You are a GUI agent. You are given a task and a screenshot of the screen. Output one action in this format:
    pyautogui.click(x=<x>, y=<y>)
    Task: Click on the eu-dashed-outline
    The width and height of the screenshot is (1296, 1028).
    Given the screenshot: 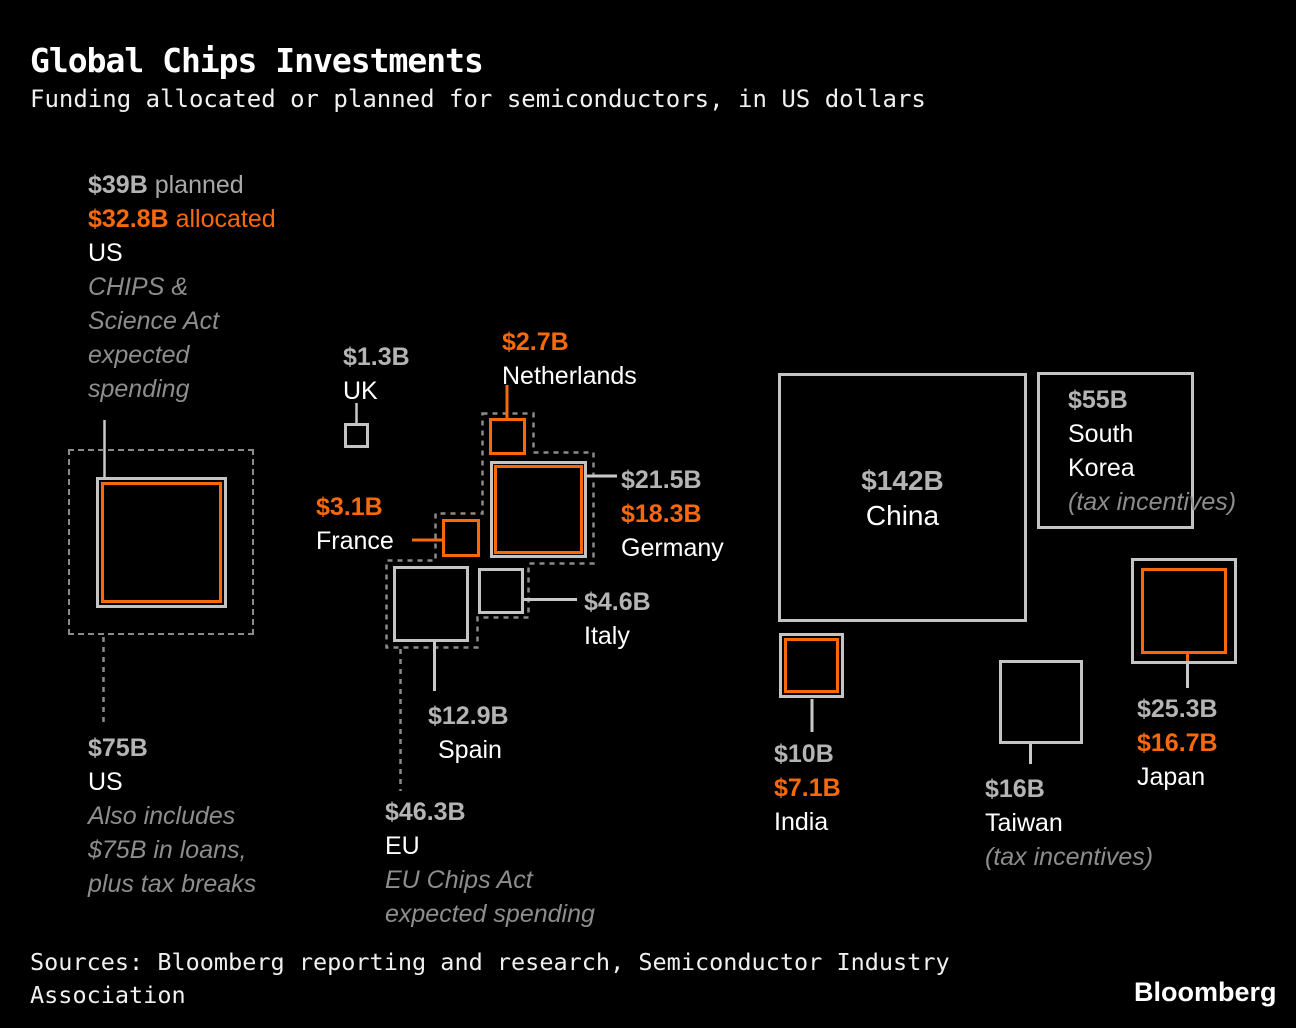 What is the action you would take?
    pyautogui.click(x=490, y=530)
    